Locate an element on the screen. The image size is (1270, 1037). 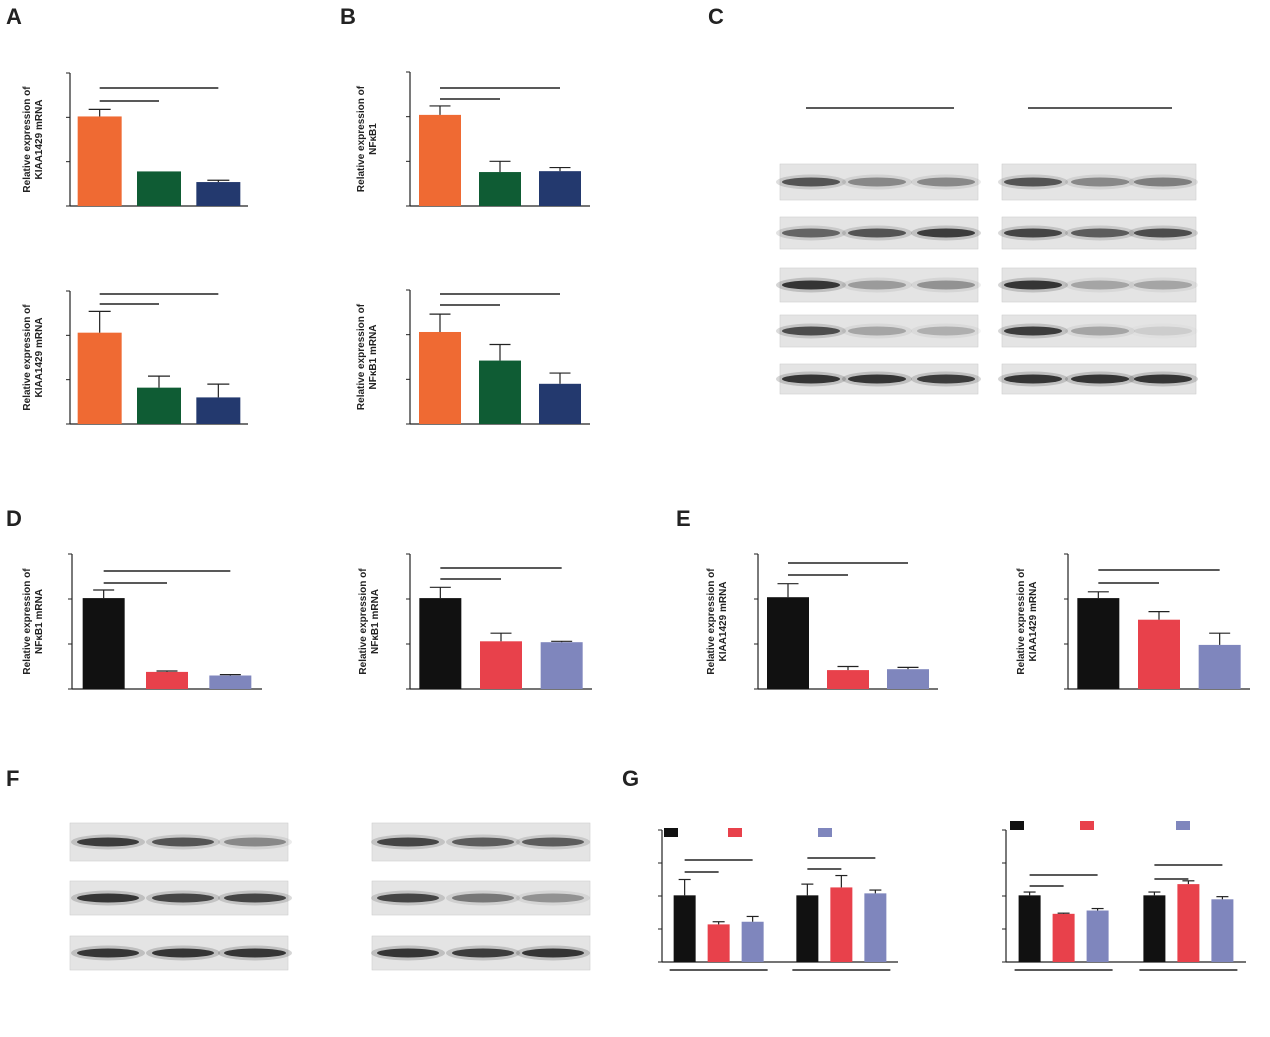
chart-b2: Relative expression ofNFκB1 mRNA is located at coordinates (473, 357).